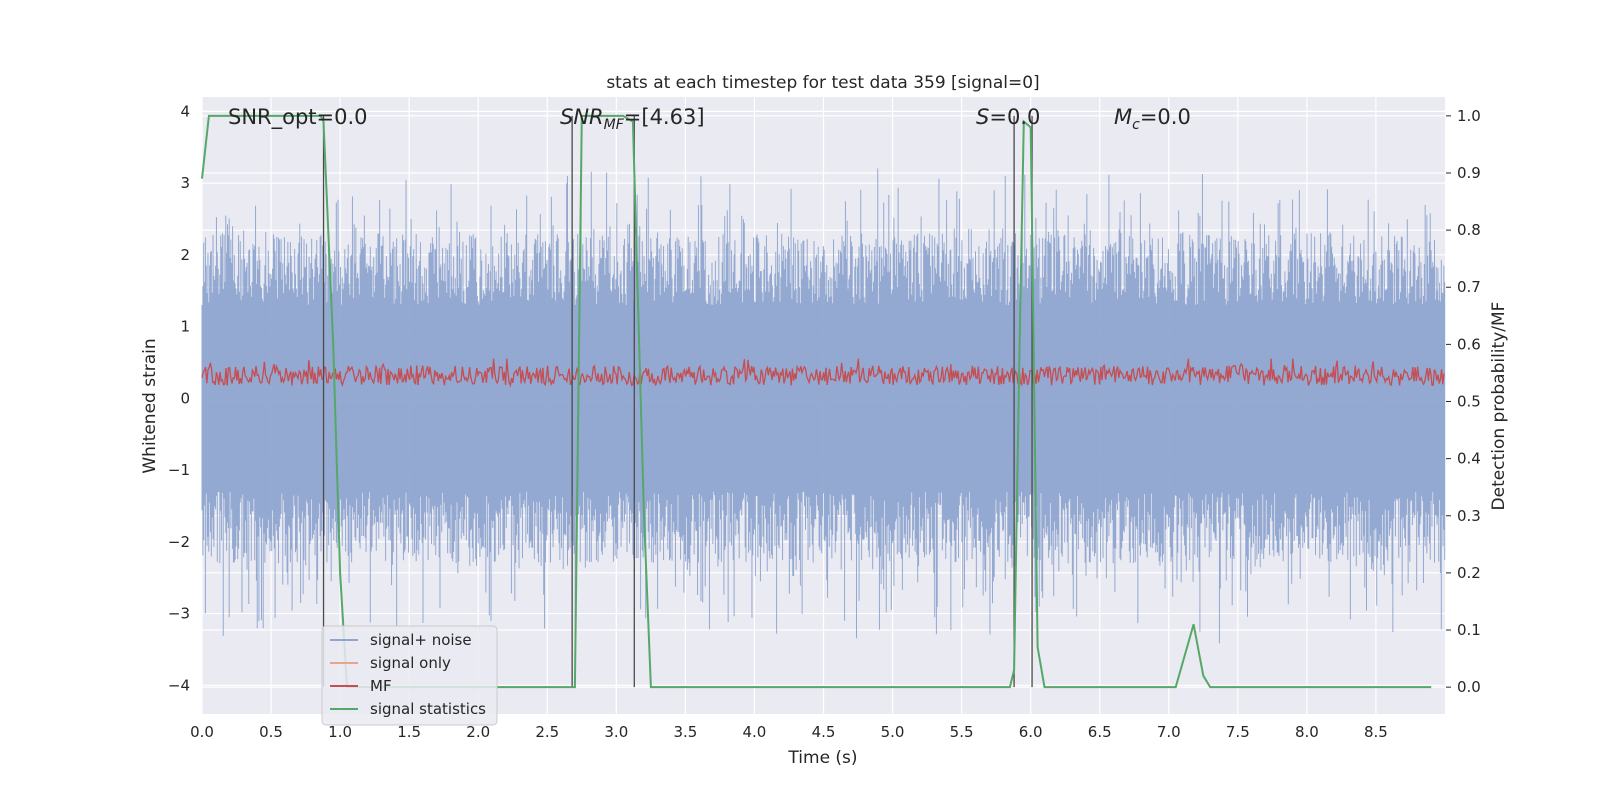 The height and width of the screenshot is (804, 1600). What do you see at coordinates (179, 614) in the screenshot?
I see `y-left-tick-label-1: −3` at bounding box center [179, 614].